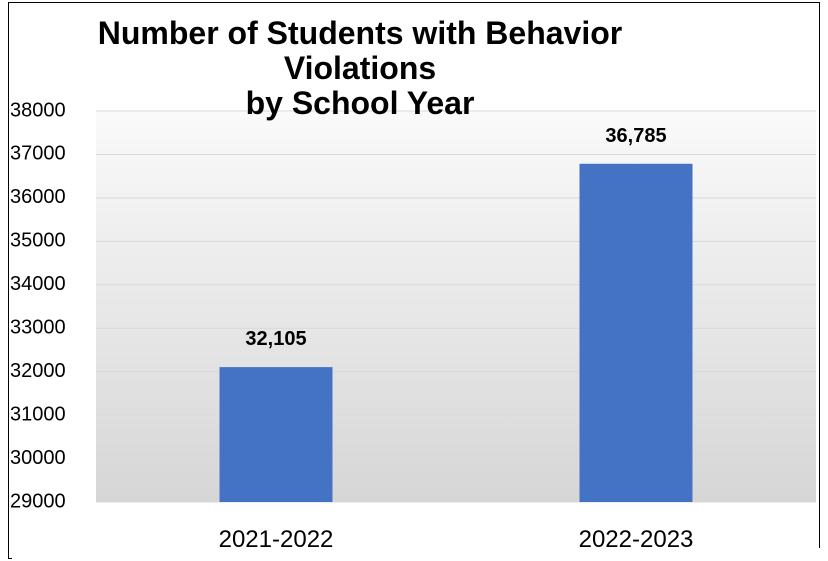 The height and width of the screenshot is (561, 828). Describe the element at coordinates (416, 554) in the screenshot. I see `frame-gap` at that location.